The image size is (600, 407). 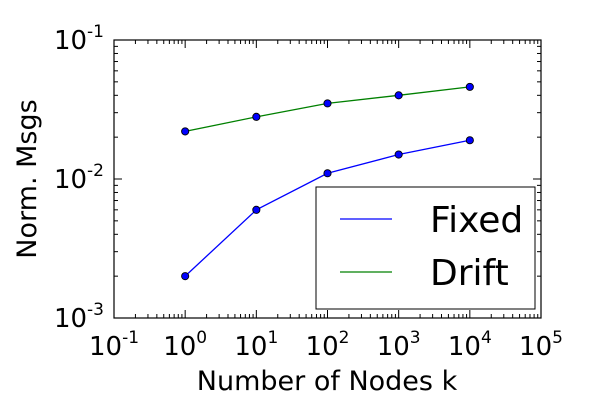 I want to click on x-tick-label: 10⁻¹, so click(x=114, y=345).